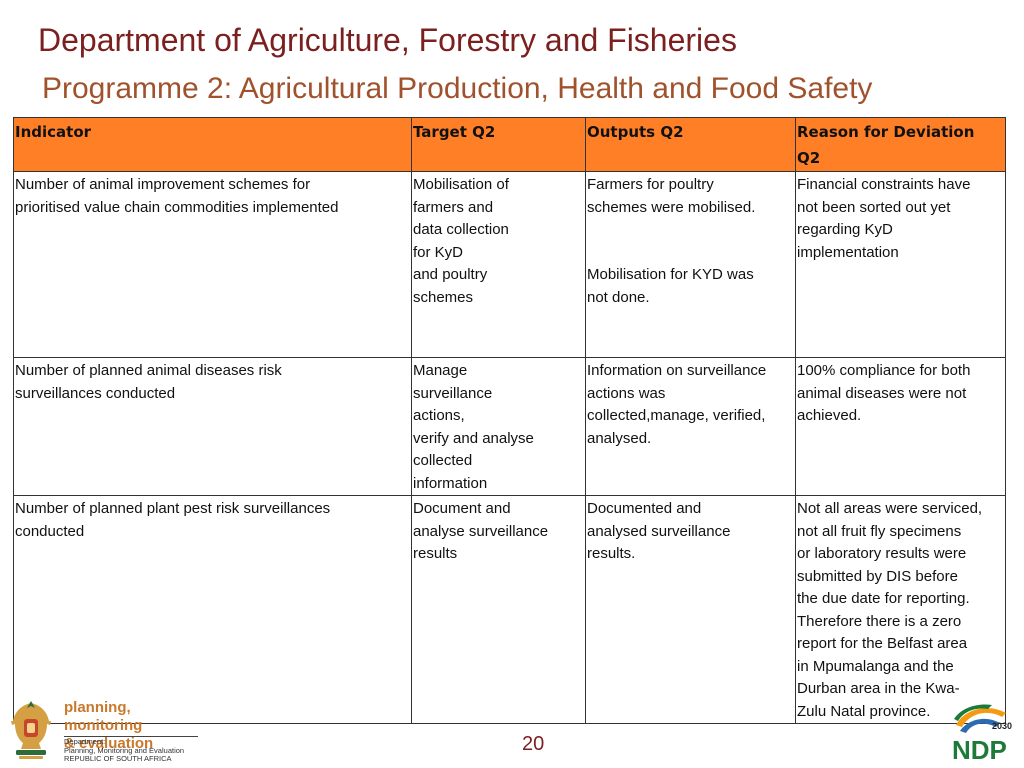 The image size is (1024, 768). Describe the element at coordinates (131, 736) in the screenshot. I see `pme-divider` at that location.